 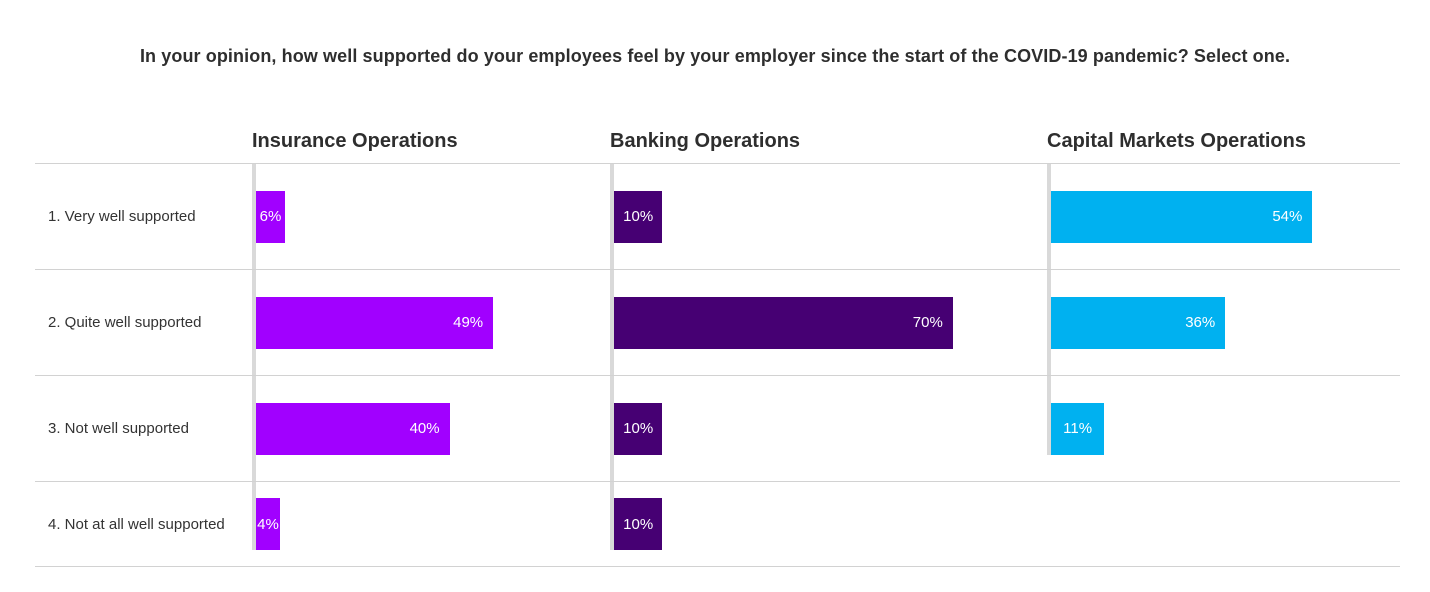 I want to click on bar-value-label: 36%, so click(x=1200, y=322).